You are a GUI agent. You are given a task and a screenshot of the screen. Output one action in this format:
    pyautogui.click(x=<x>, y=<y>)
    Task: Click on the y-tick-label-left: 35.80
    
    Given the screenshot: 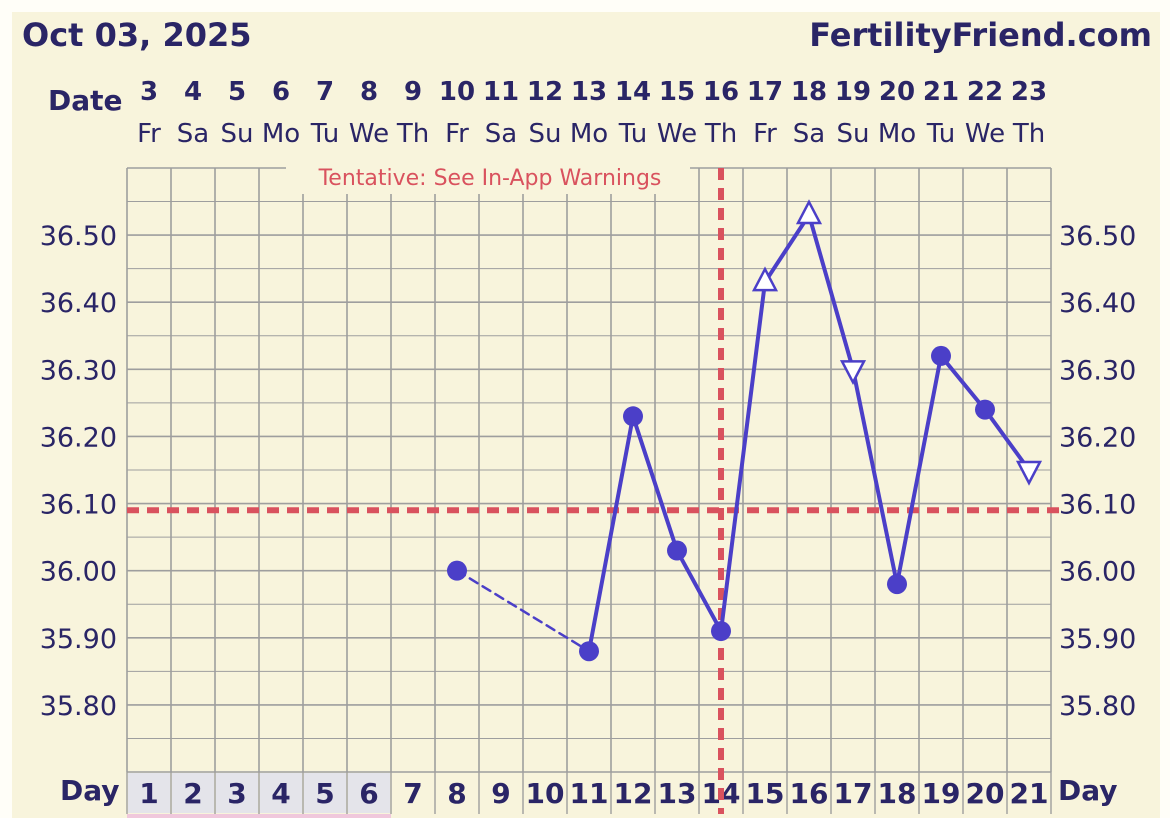 What is the action you would take?
    pyautogui.click(x=78, y=706)
    